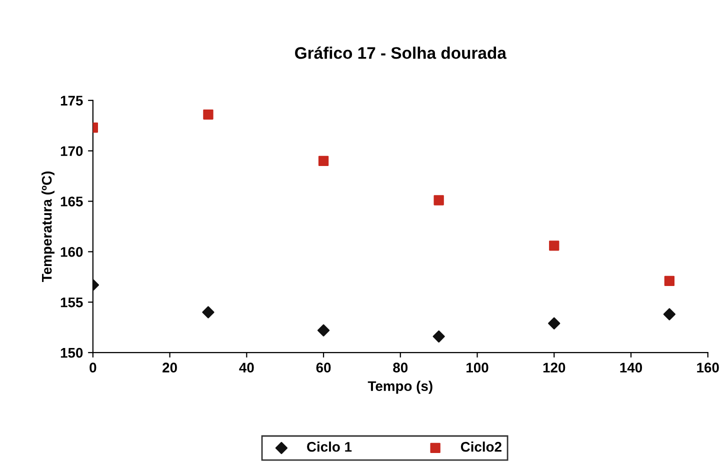 The height and width of the screenshot is (467, 726). I want to click on x-tick-label: 40, so click(246, 367).